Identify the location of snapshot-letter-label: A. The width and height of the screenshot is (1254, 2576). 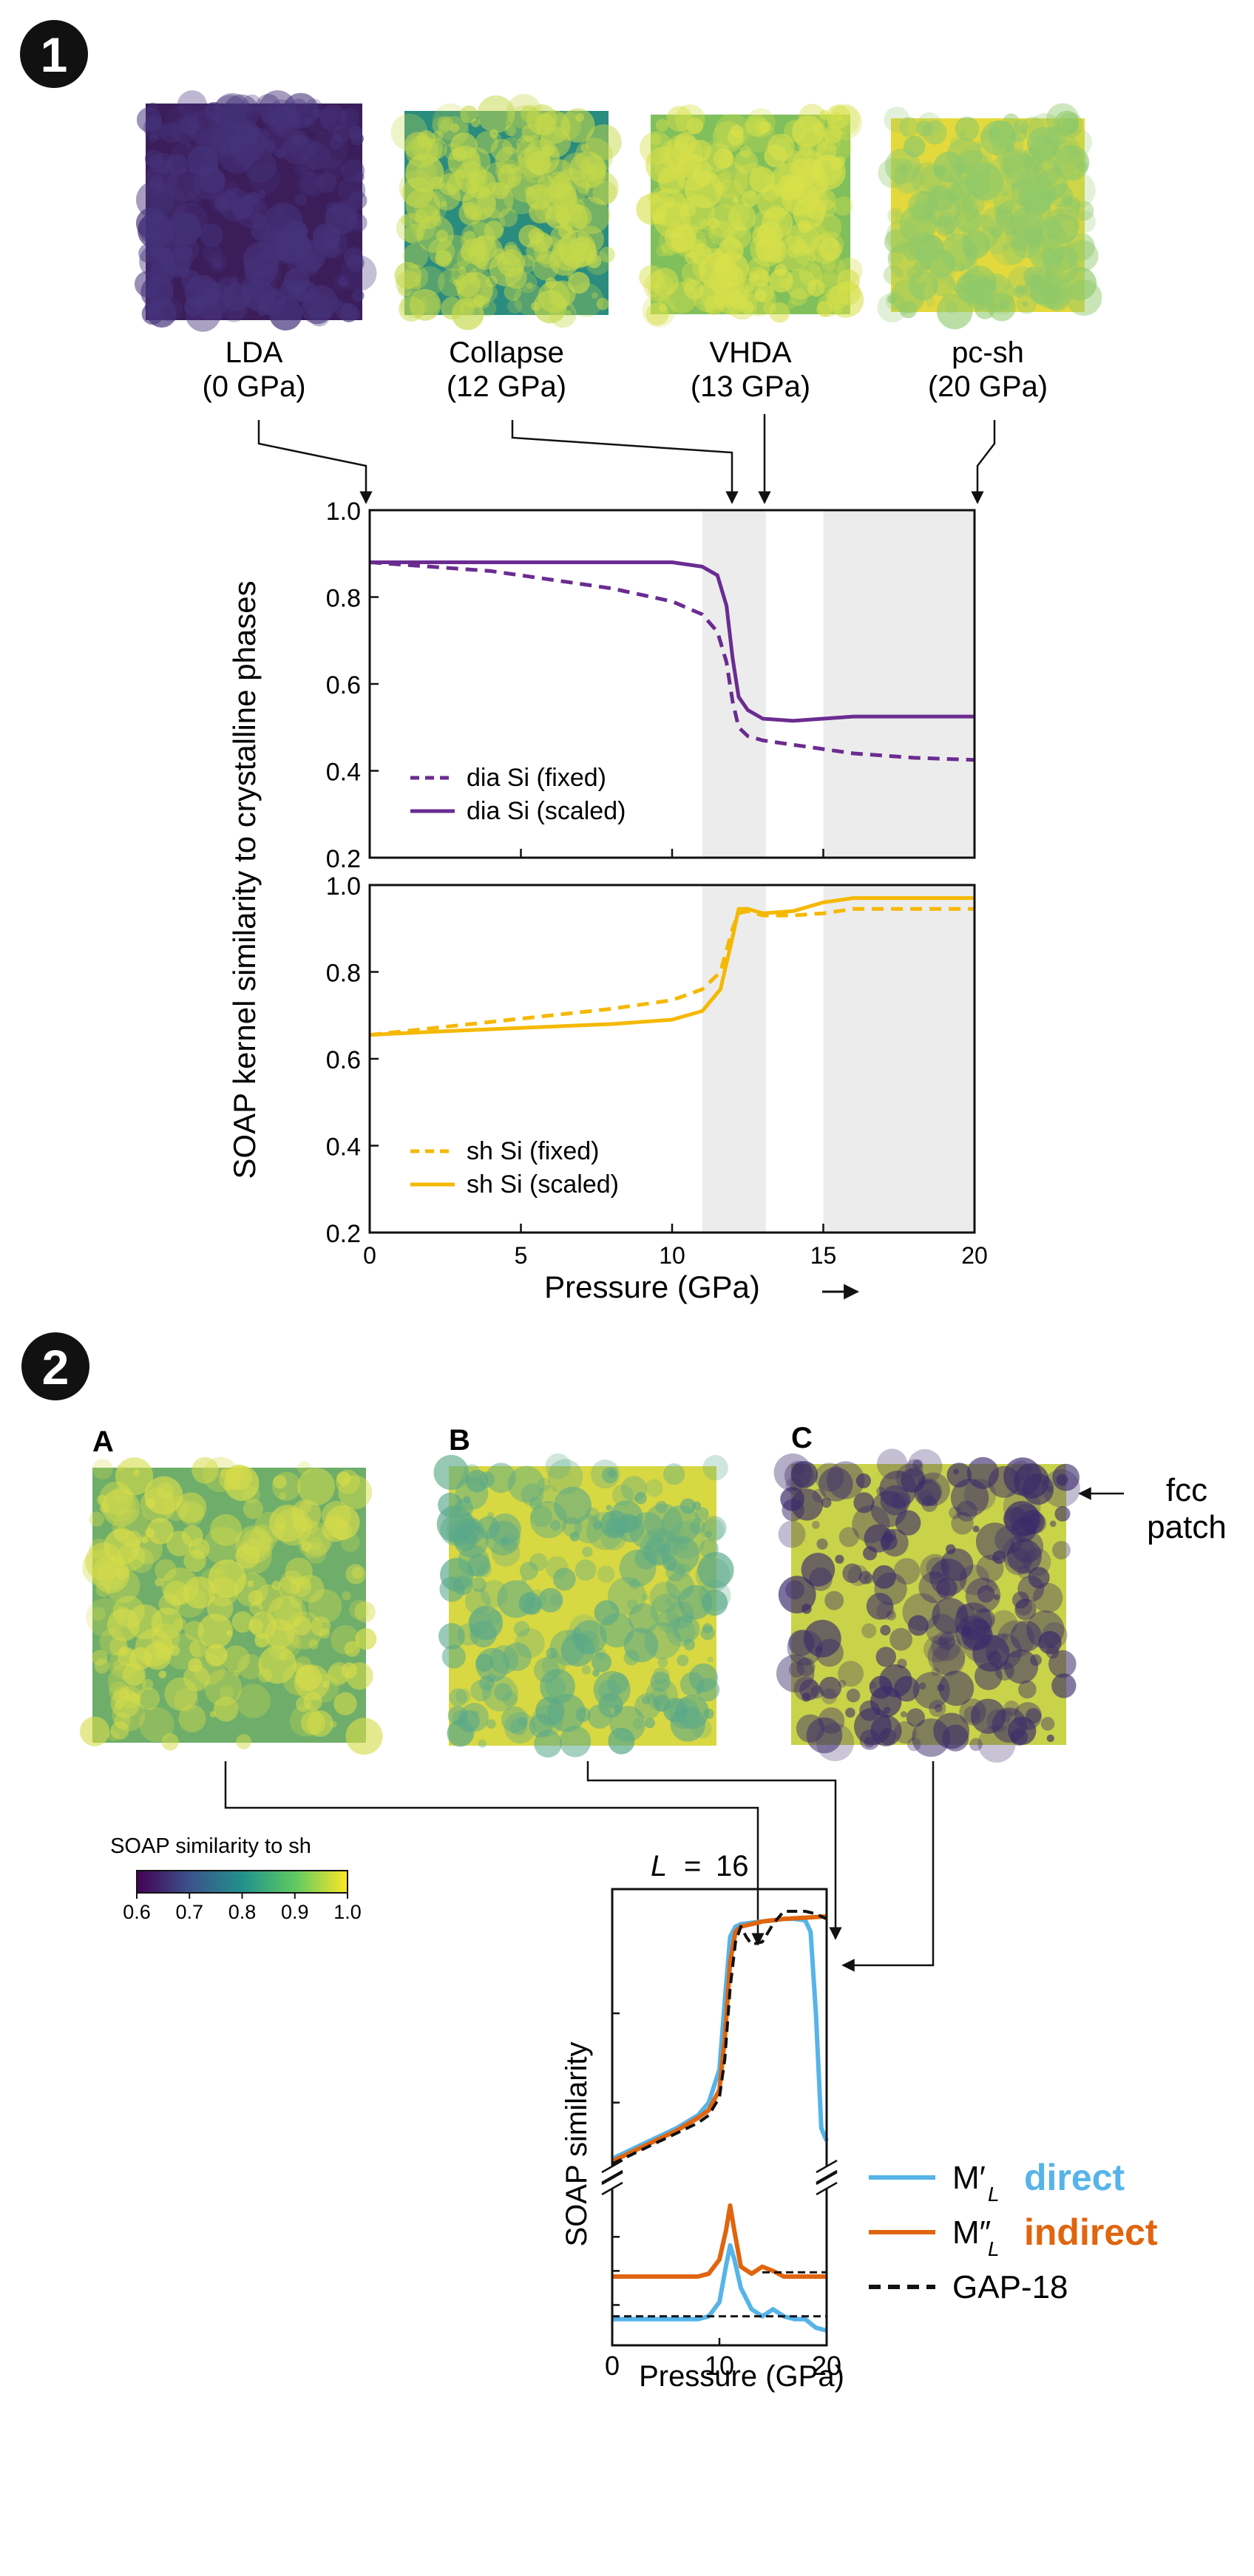
(103, 1442).